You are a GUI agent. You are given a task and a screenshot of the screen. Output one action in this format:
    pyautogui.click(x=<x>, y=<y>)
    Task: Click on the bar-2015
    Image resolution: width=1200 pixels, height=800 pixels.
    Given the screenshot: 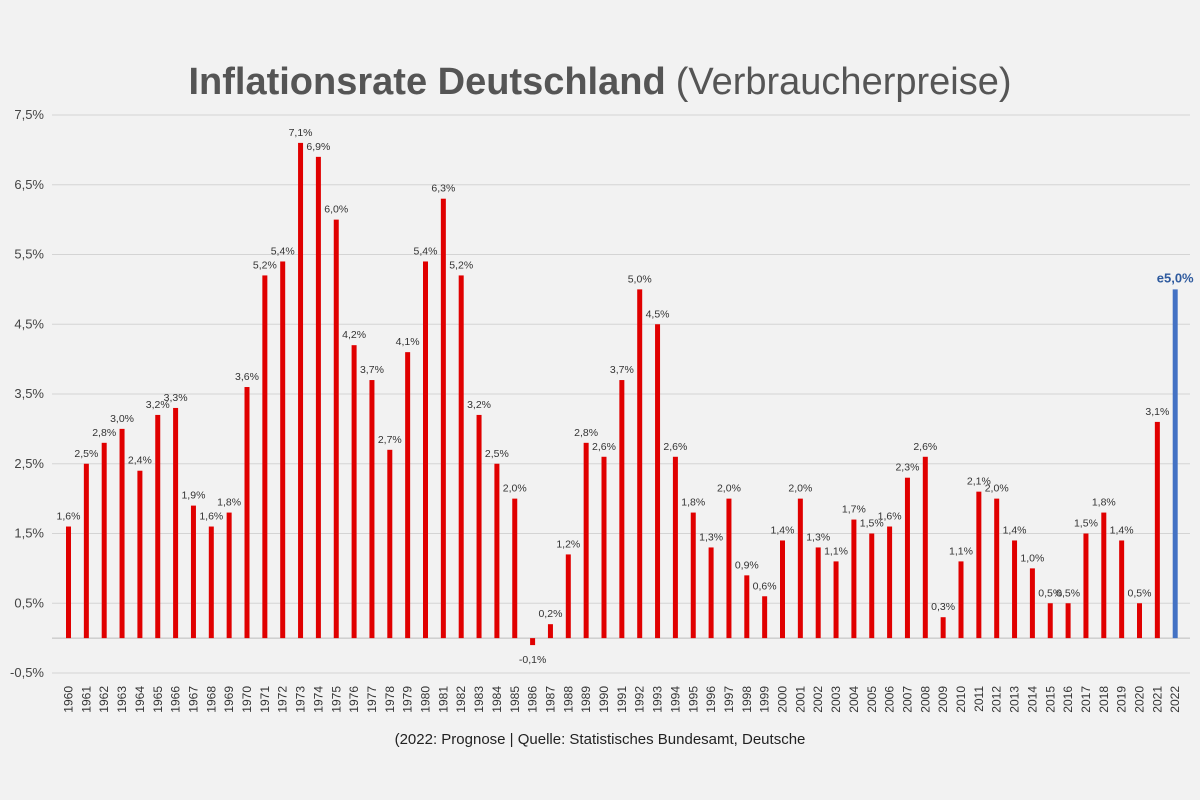 What is the action you would take?
    pyautogui.click(x=1050, y=621)
    